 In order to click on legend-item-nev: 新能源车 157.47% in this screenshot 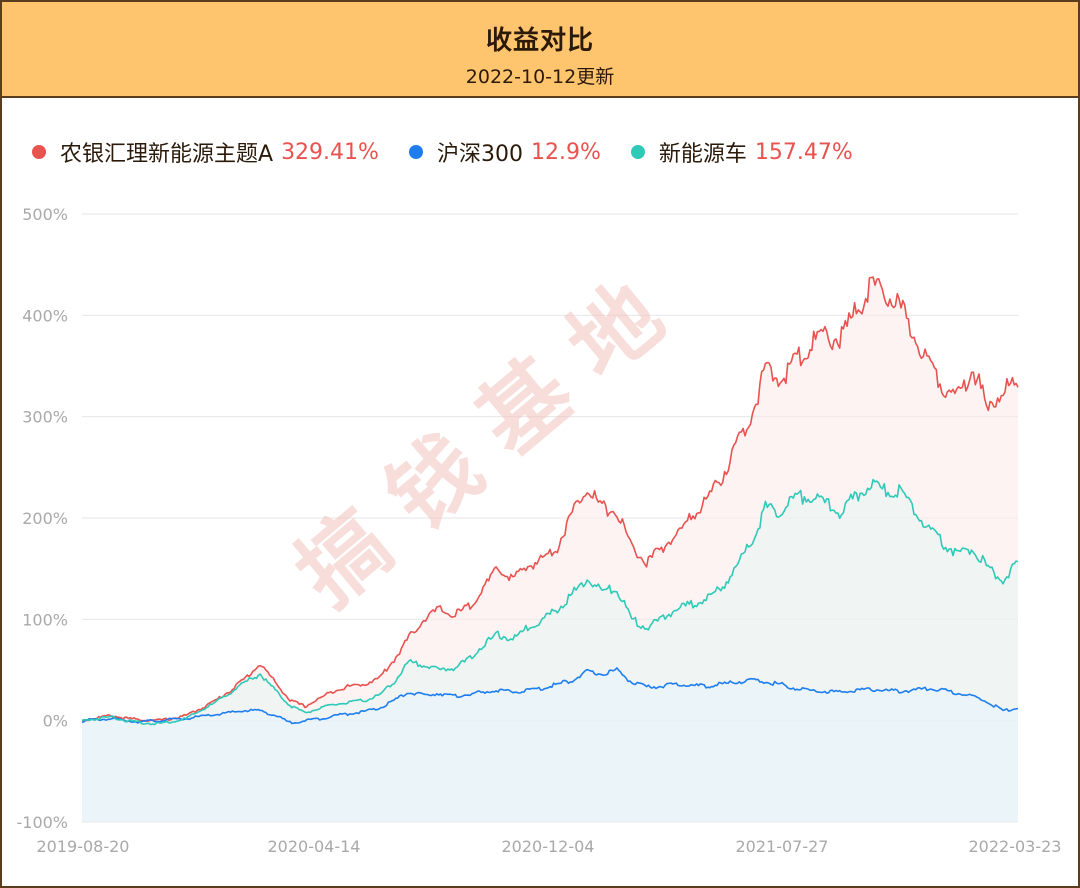, I will do `click(741, 152)`.